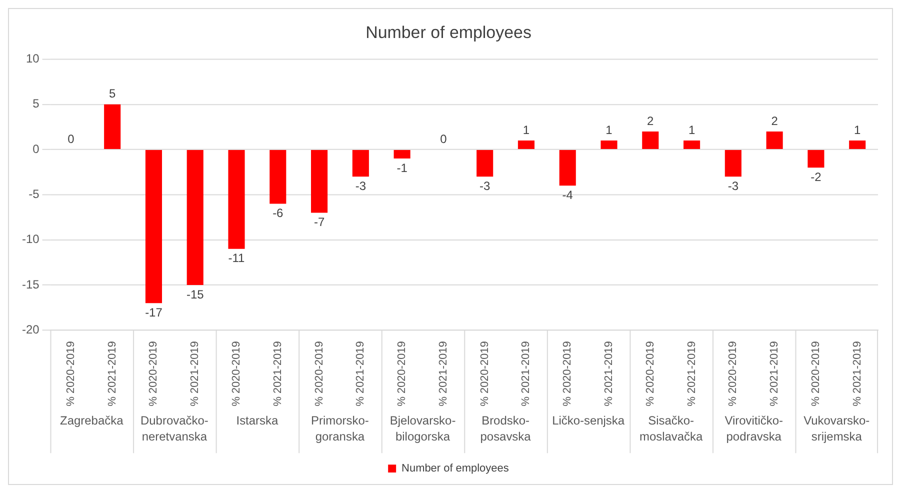 The height and width of the screenshot is (493, 901). I want to click on text: Sisačko-moslavačka, so click(671, 429).